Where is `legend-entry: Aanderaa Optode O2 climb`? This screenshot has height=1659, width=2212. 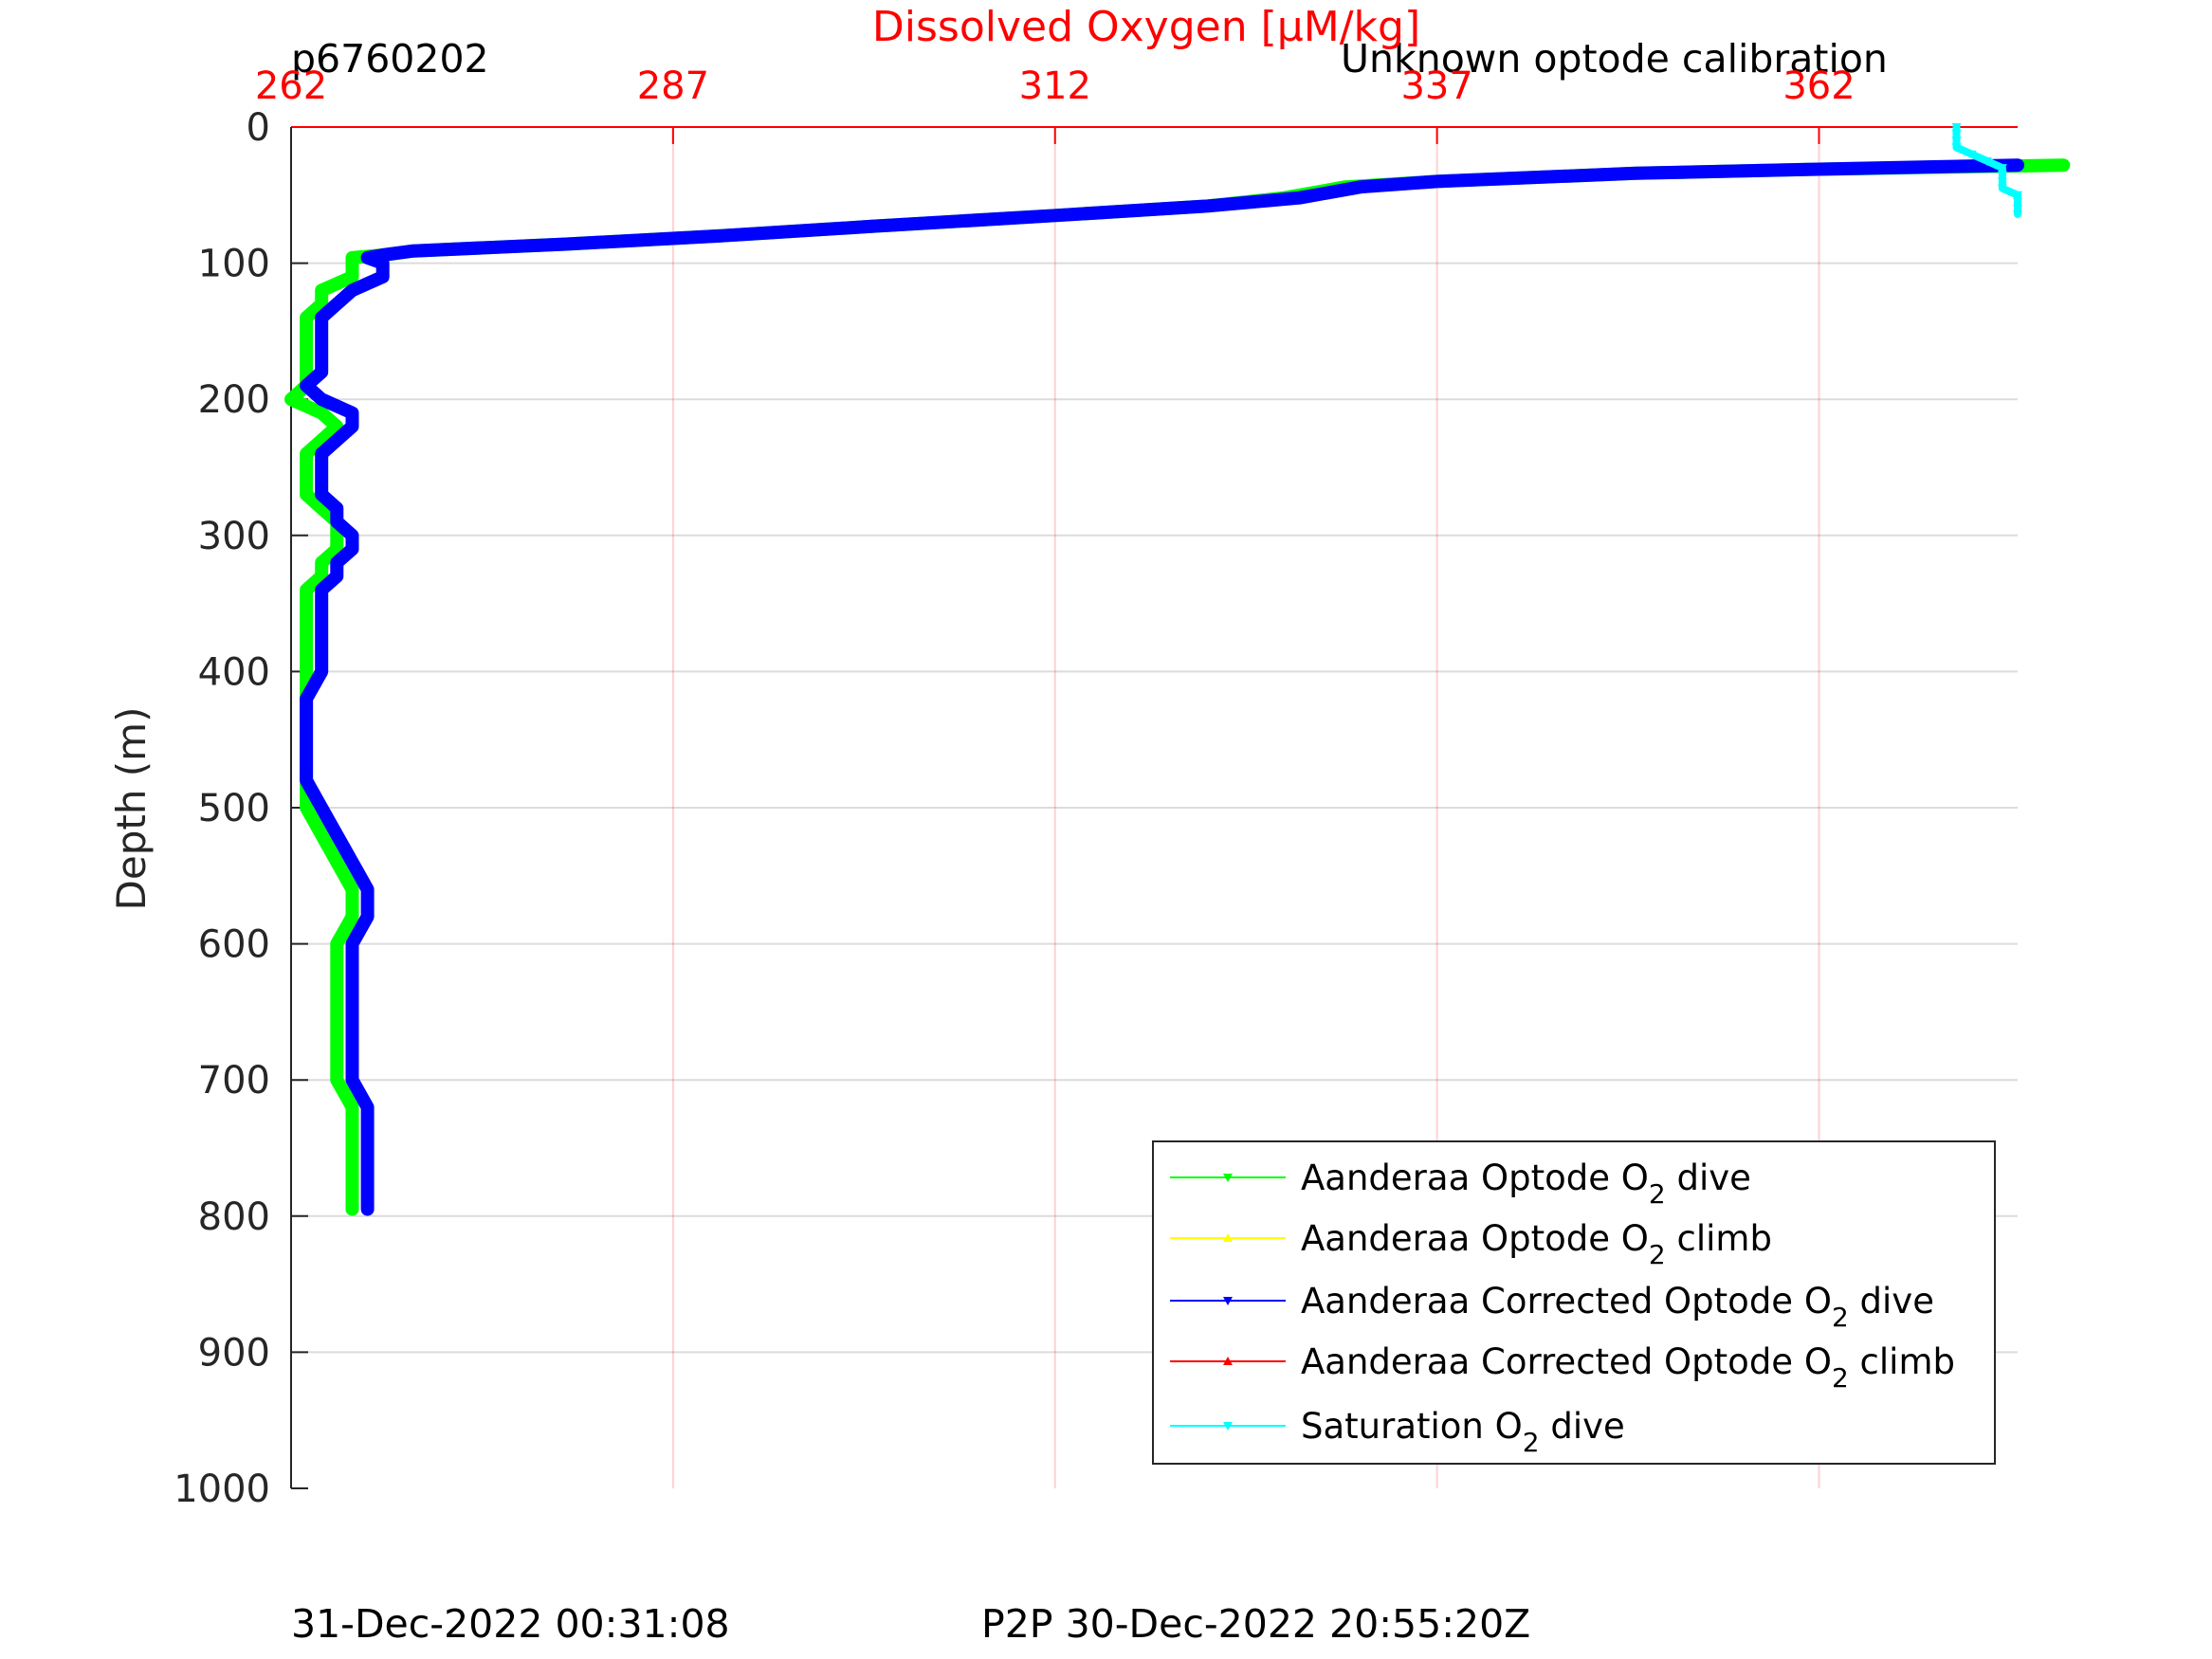
legend-entry: Aanderaa Optode O2 climb is located at coordinates (1471, 1244).